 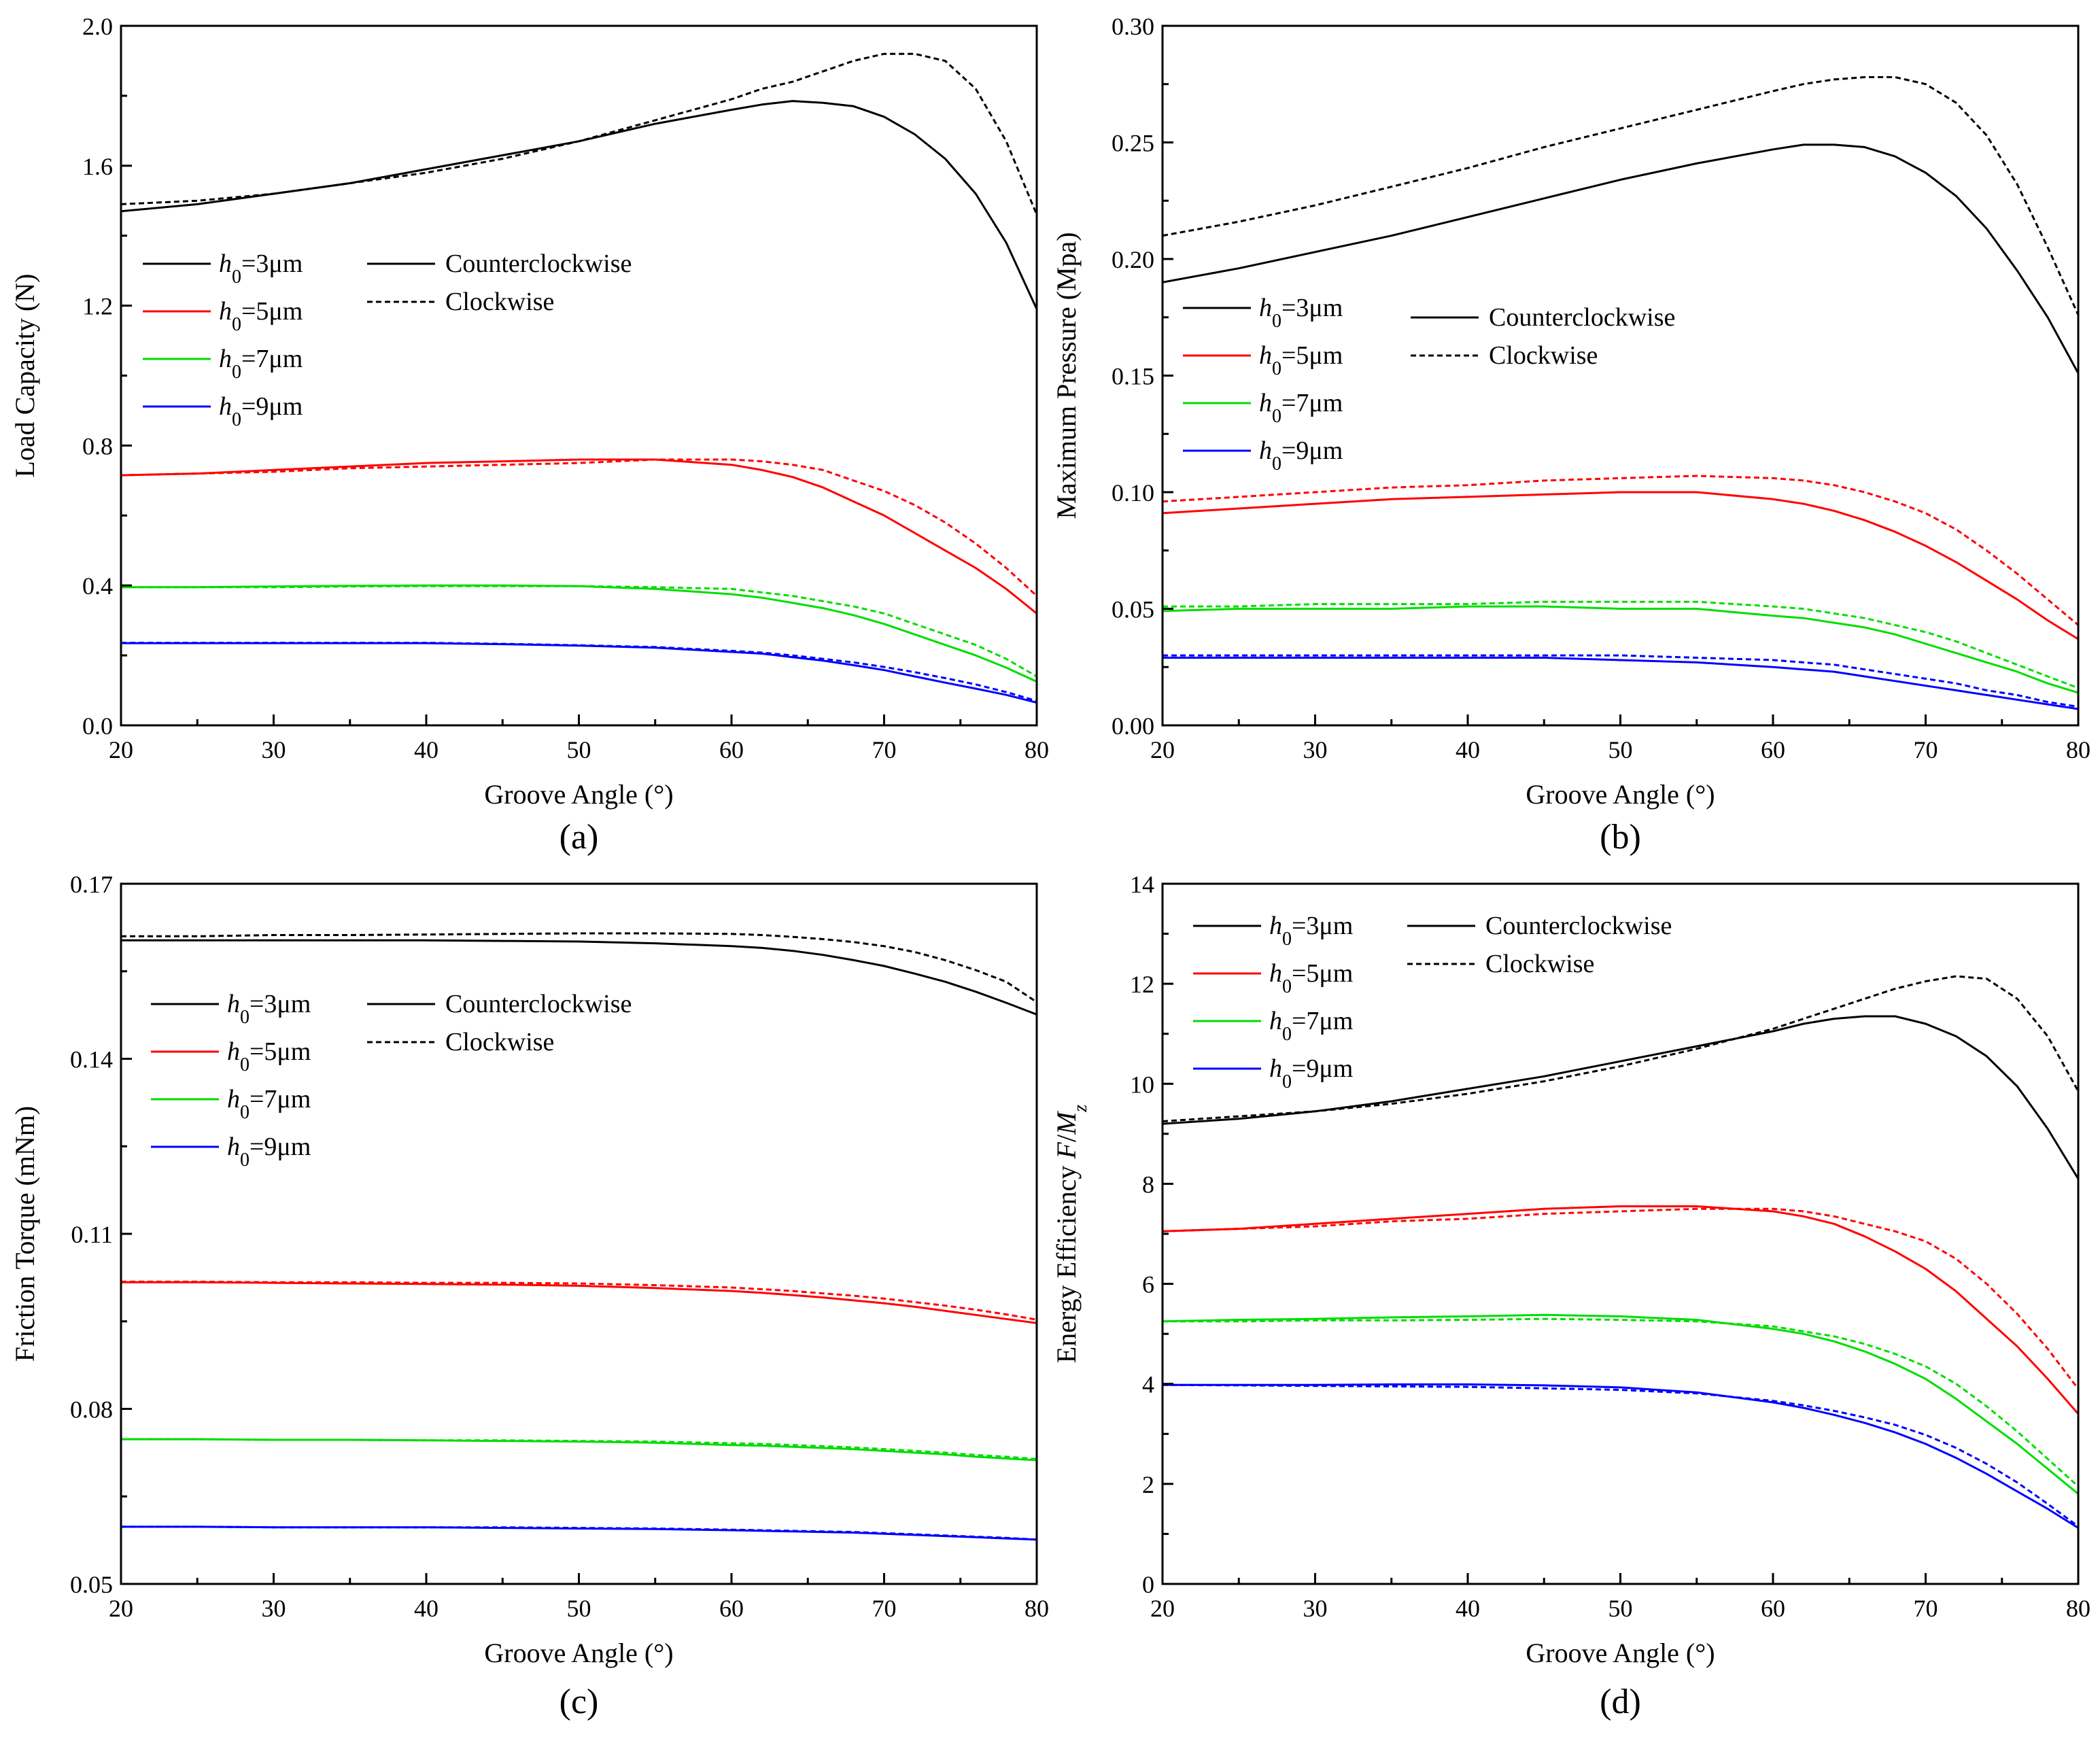 What do you see at coordinates (97, 726) in the screenshot?
I see `y-tick-label: 0.0` at bounding box center [97, 726].